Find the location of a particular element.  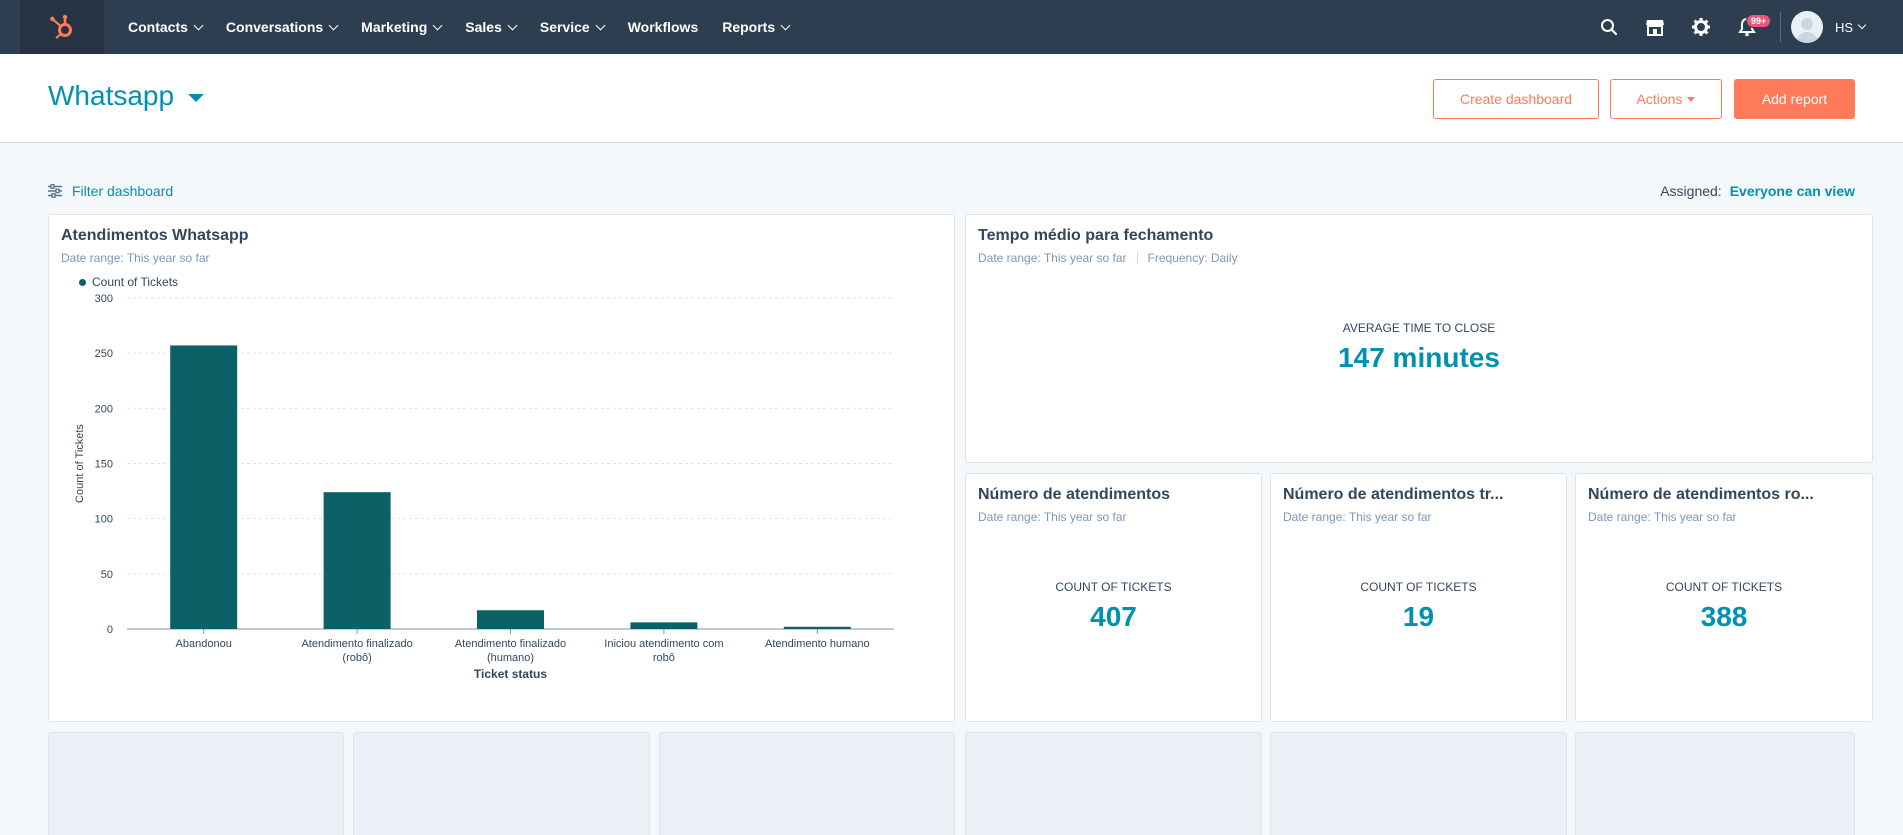

notifications-bell-icon: 99+ is located at coordinates (1748, 27).